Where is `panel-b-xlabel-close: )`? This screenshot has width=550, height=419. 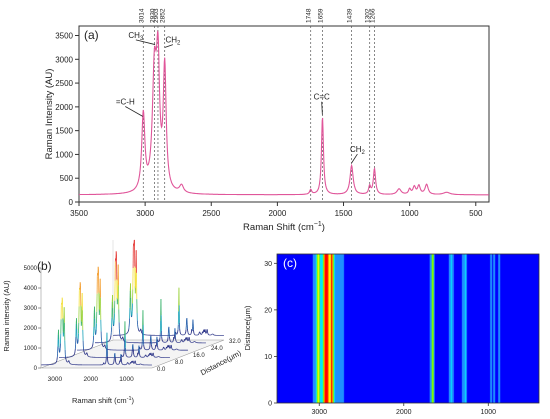 panel-b-xlabel-close: ) is located at coordinates (133, 400).